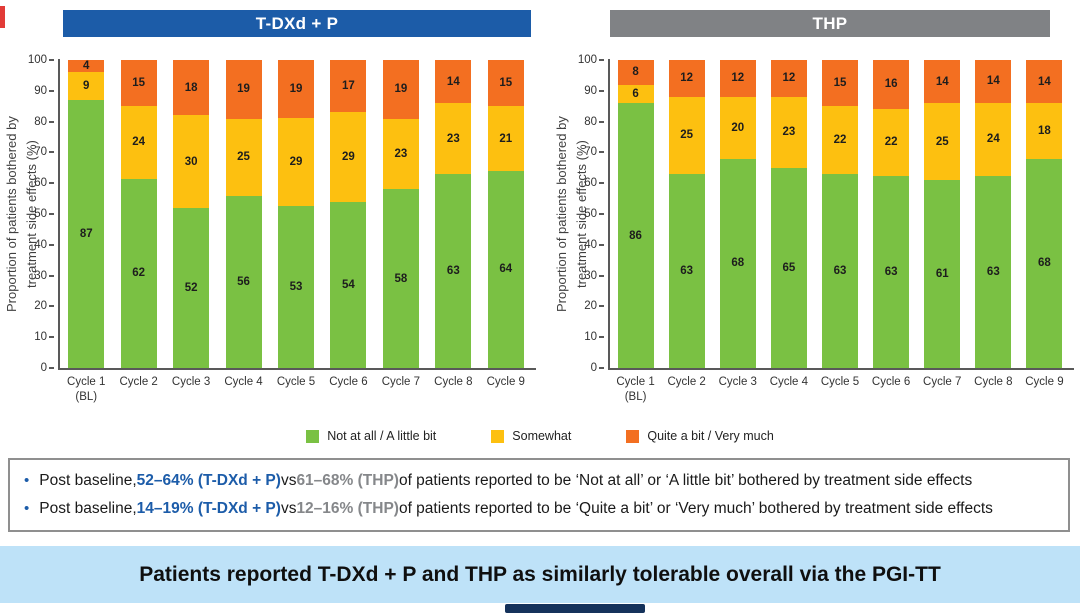  Describe the element at coordinates (700, 436) in the screenshot. I see `legend-item: Quite a bit / Very much` at that location.